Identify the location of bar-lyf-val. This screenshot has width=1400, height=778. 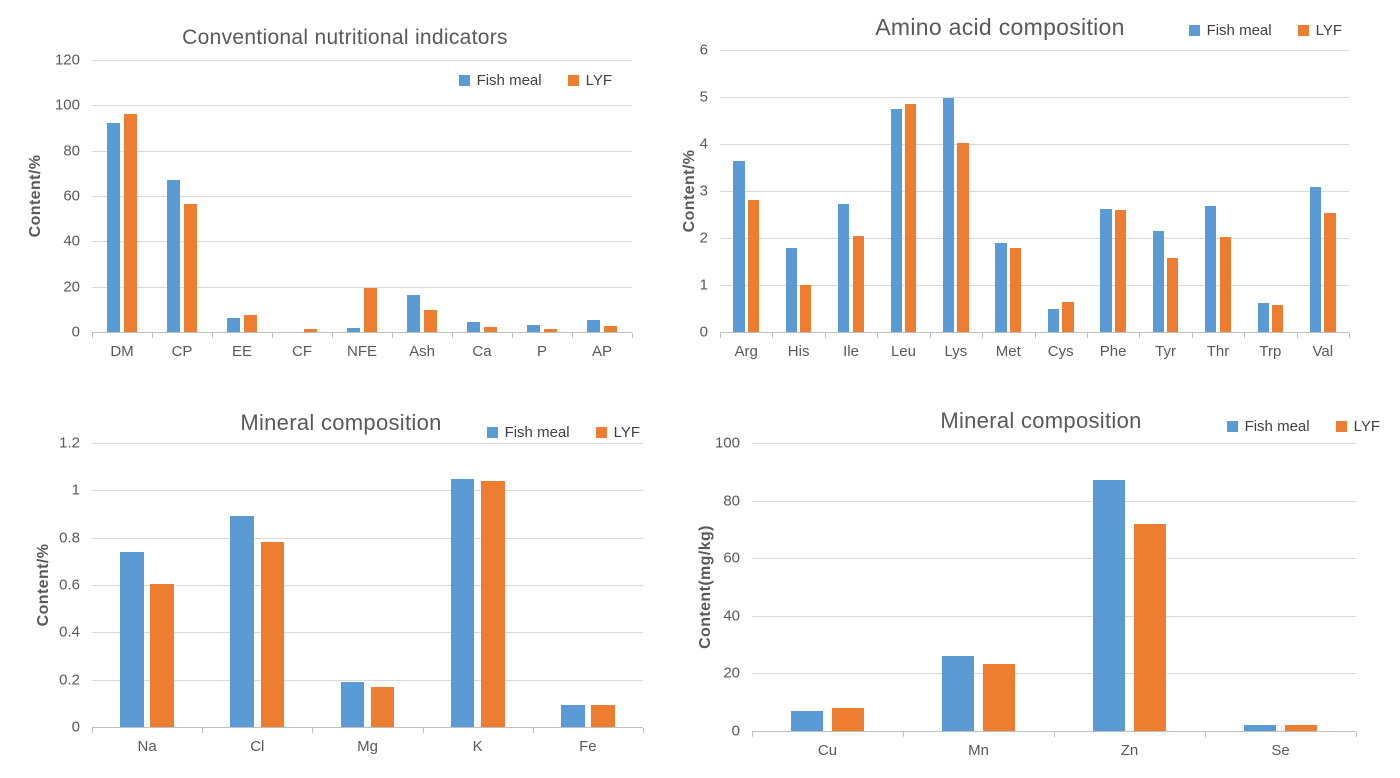
(1330, 272).